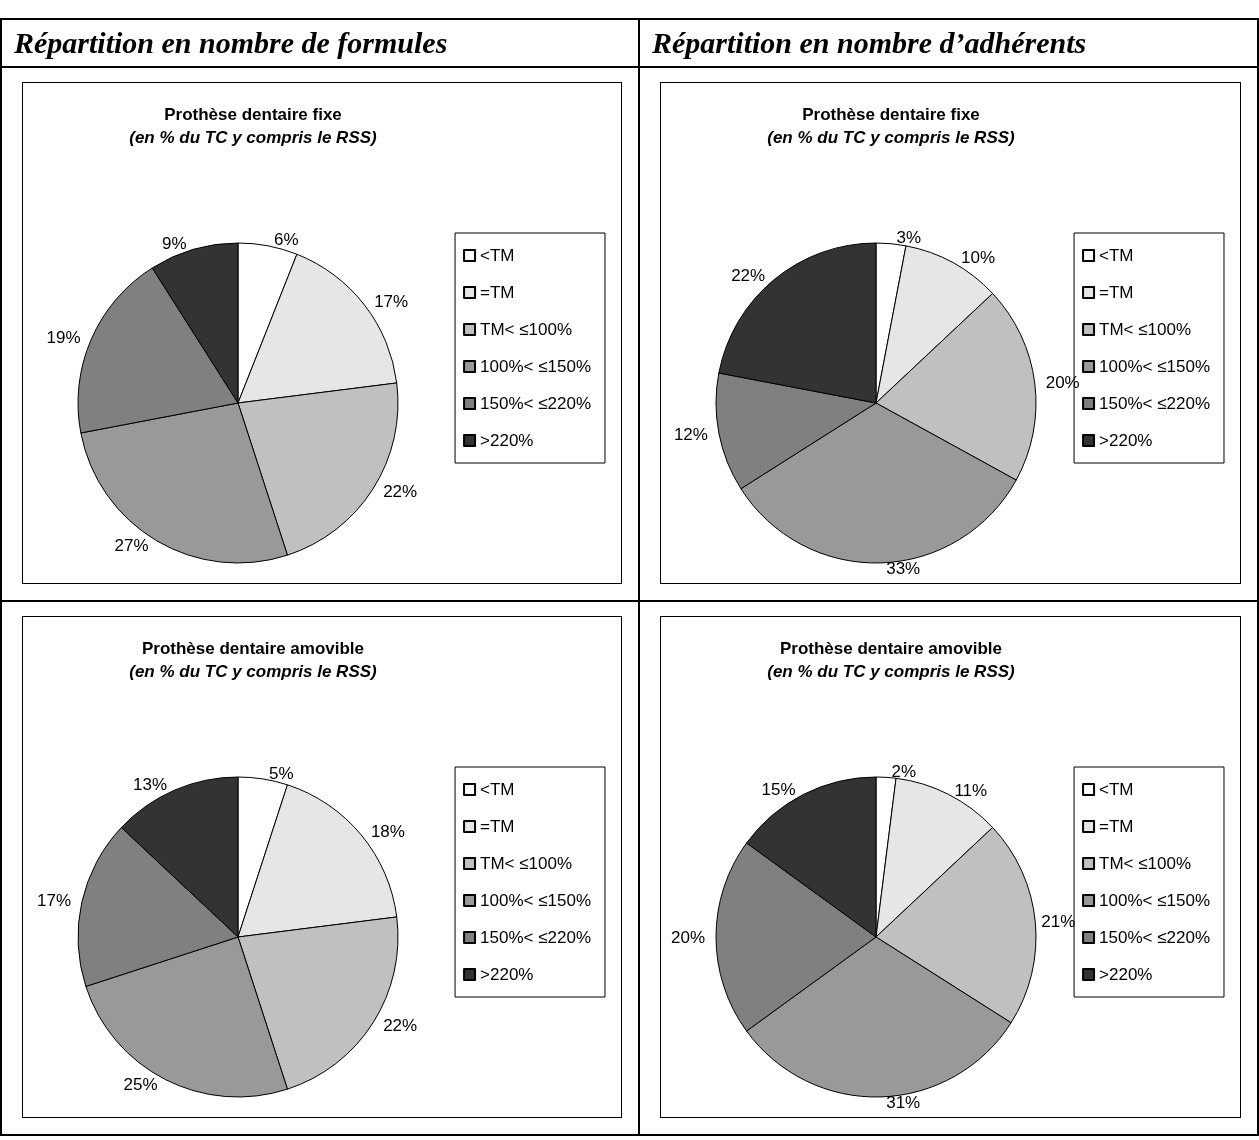 The width and height of the screenshot is (1259, 1140). Describe the element at coordinates (948, 44) in the screenshot. I see `text: Répartition en nombre d’adhérents` at that location.